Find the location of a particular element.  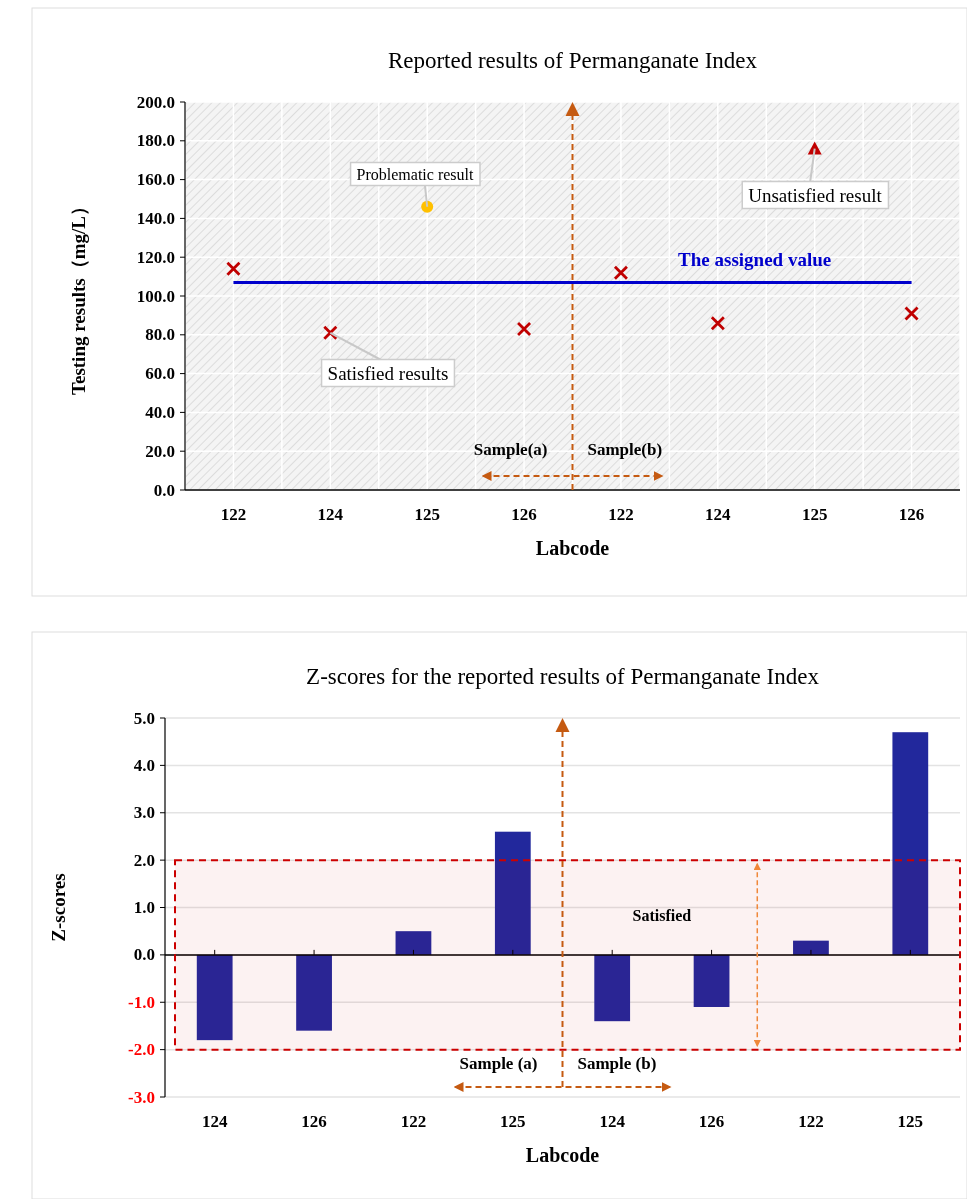

y-tick-label: 2.0 is located at coordinates (144, 860).